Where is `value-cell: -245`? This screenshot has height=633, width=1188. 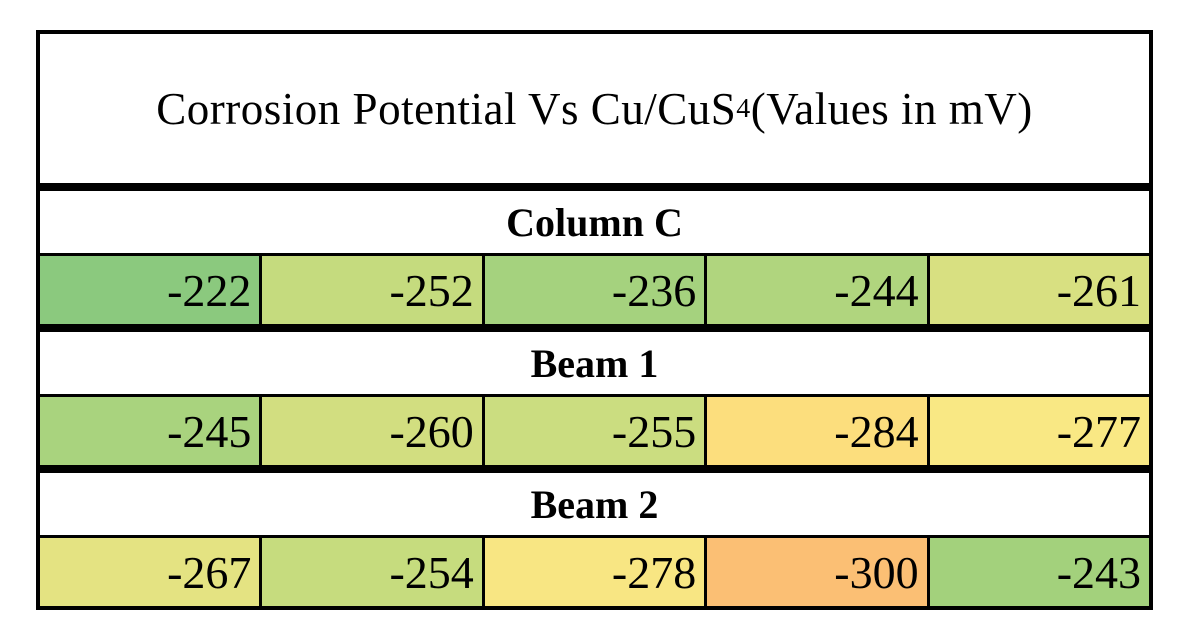
value-cell: -245 is located at coordinates (150, 431).